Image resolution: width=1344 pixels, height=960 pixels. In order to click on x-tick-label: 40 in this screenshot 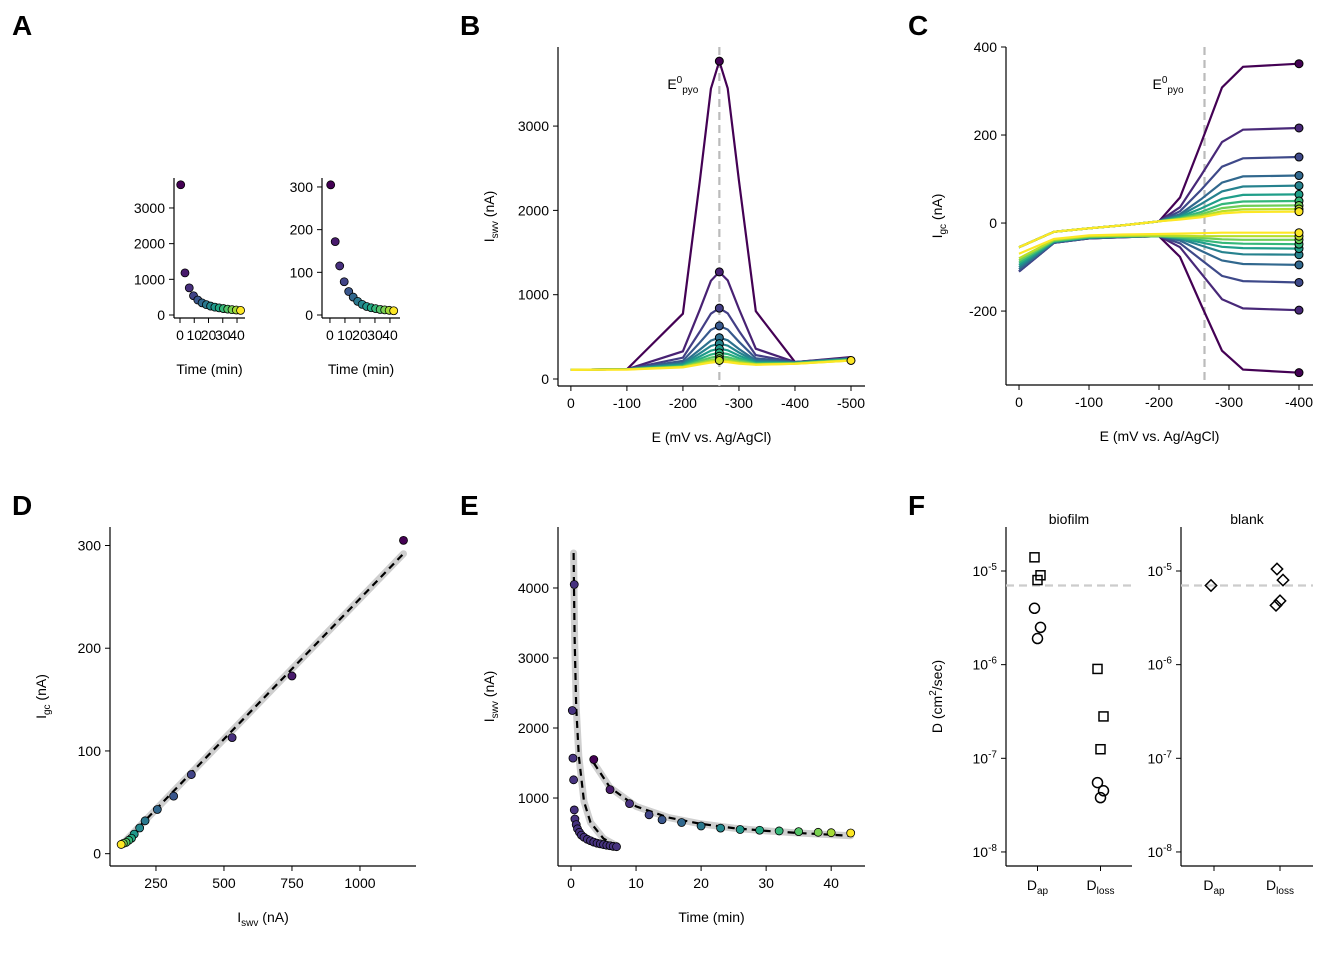, I will do `click(237, 335)`.